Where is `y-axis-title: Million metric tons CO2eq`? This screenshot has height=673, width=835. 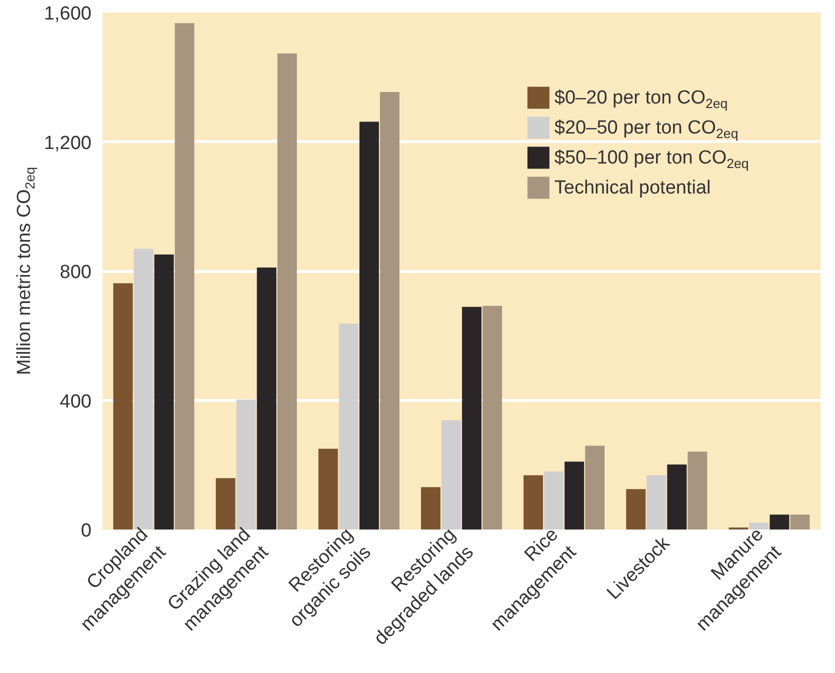 y-axis-title: Million metric tons CO2eq is located at coordinates (26, 271).